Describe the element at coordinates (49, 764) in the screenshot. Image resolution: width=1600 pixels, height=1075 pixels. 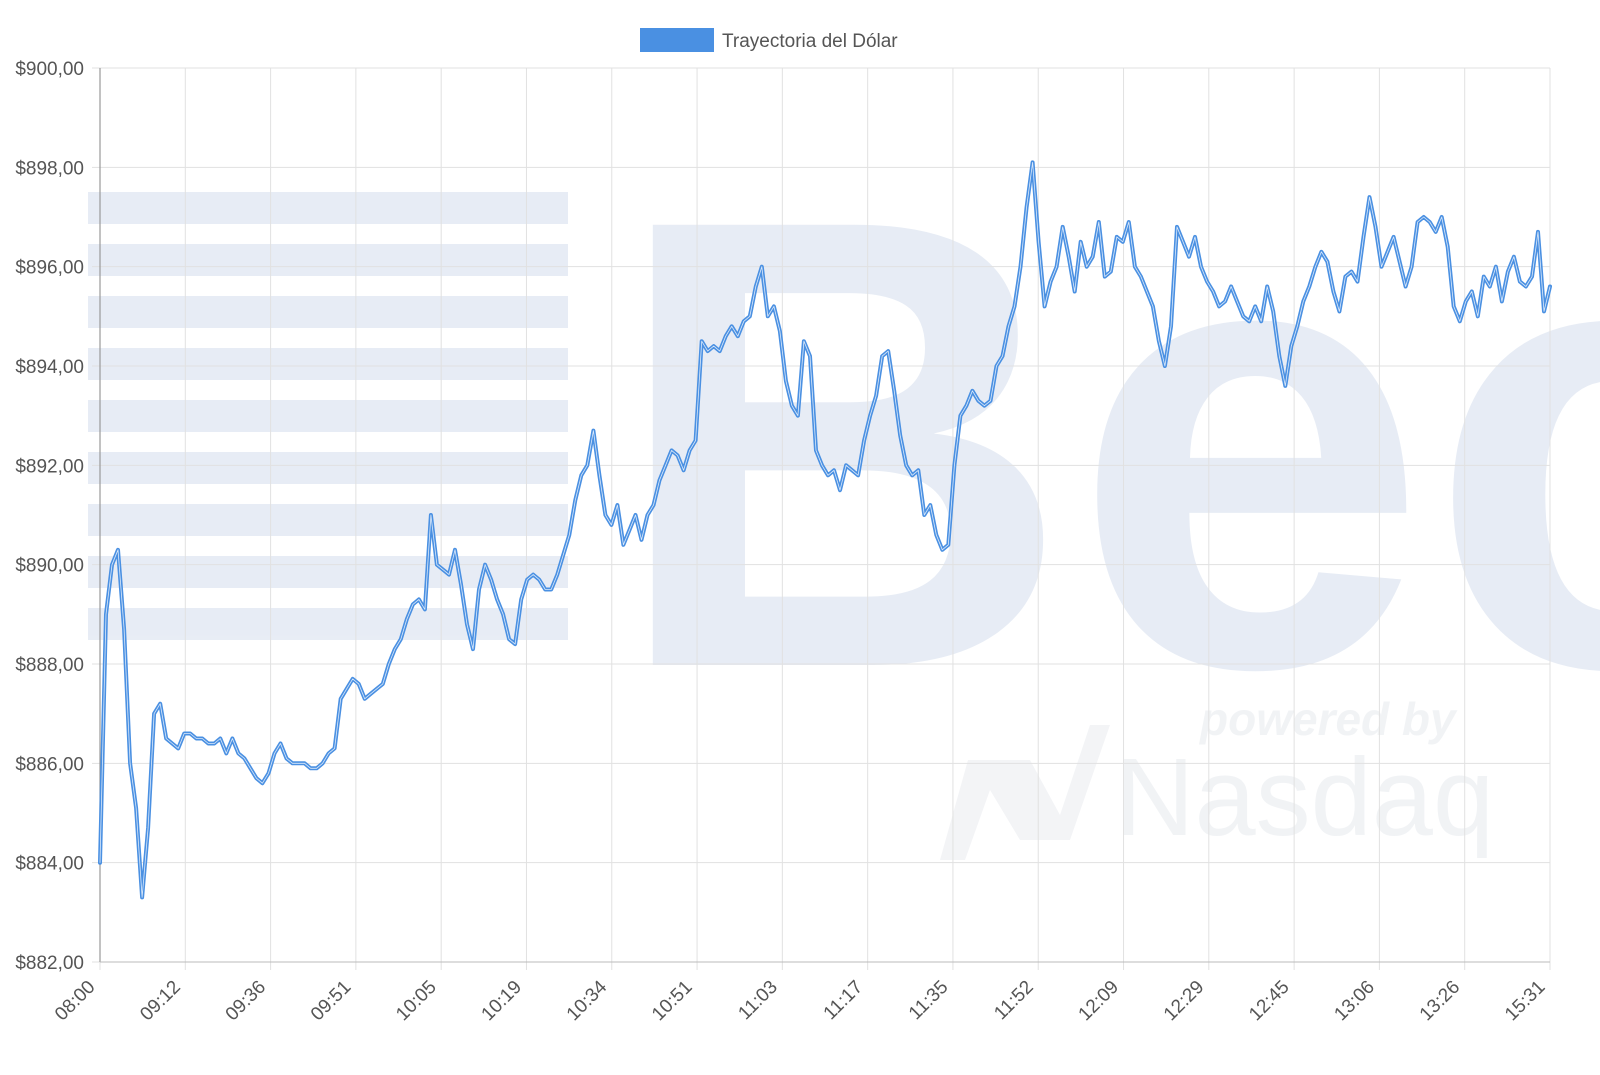
I see `y-tick-label: $886,00` at that location.